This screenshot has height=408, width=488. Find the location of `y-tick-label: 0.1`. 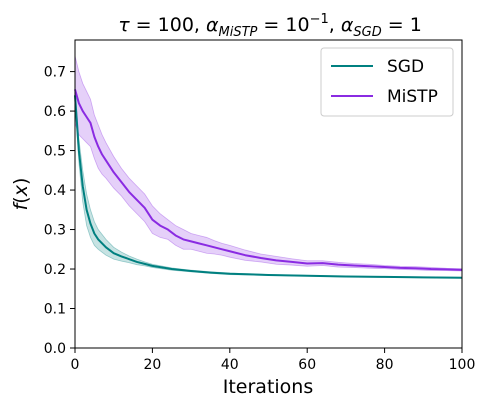

y-tick-label: 0.1 is located at coordinates (55, 310).